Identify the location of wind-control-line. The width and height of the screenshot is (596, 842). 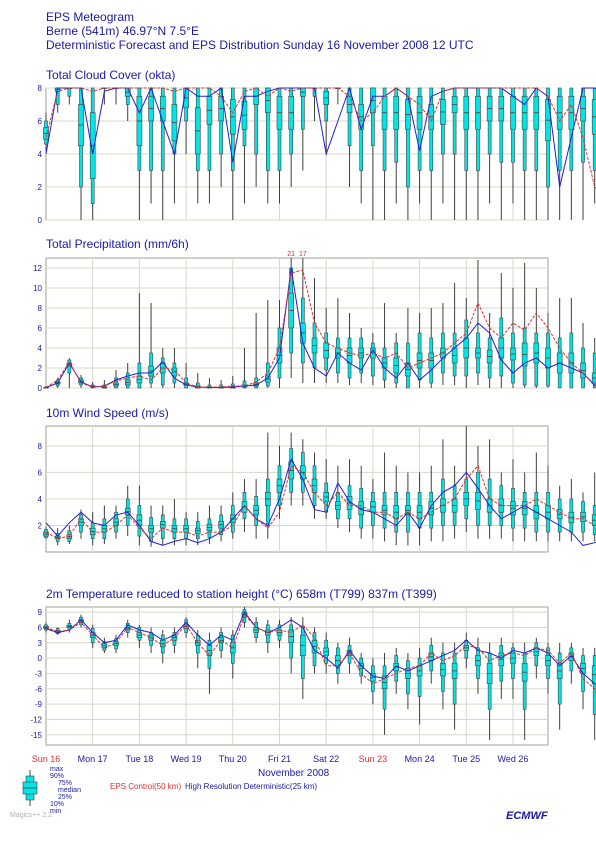
(320, 502).